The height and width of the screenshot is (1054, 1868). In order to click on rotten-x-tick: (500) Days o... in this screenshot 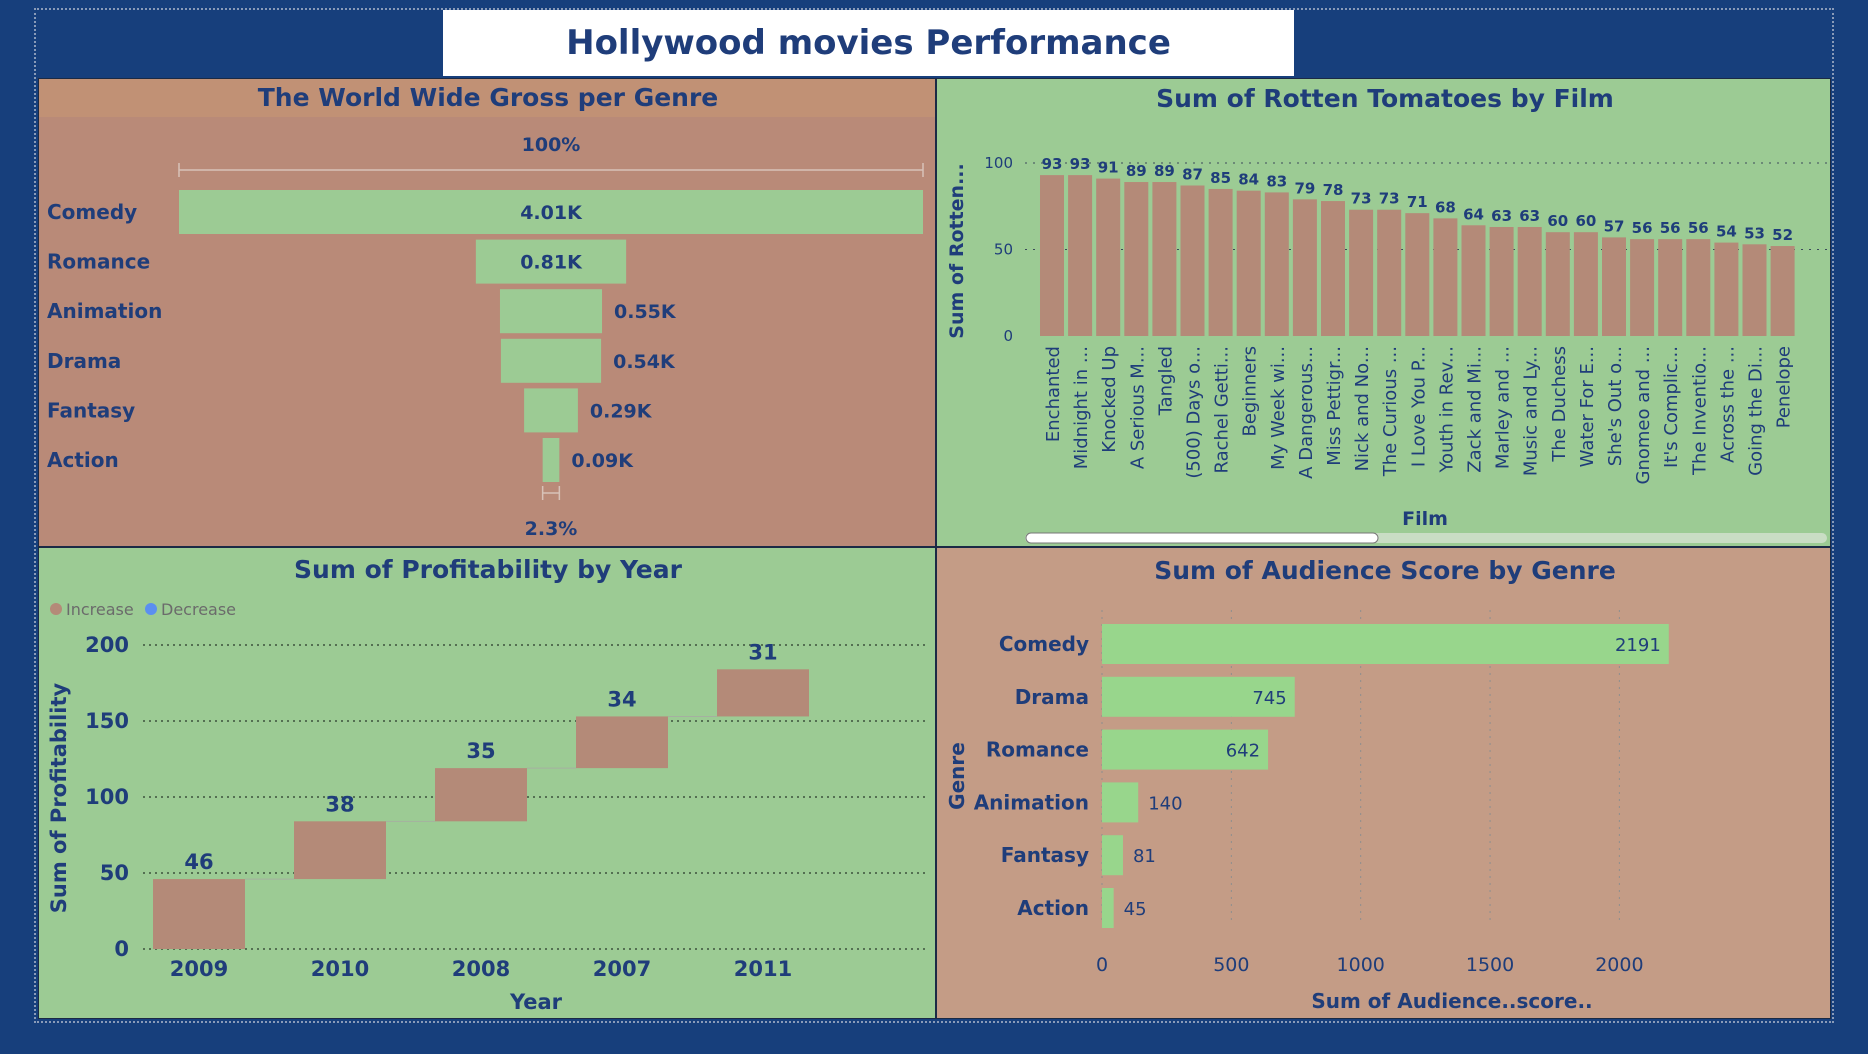, I will do `click(1194, 412)`.